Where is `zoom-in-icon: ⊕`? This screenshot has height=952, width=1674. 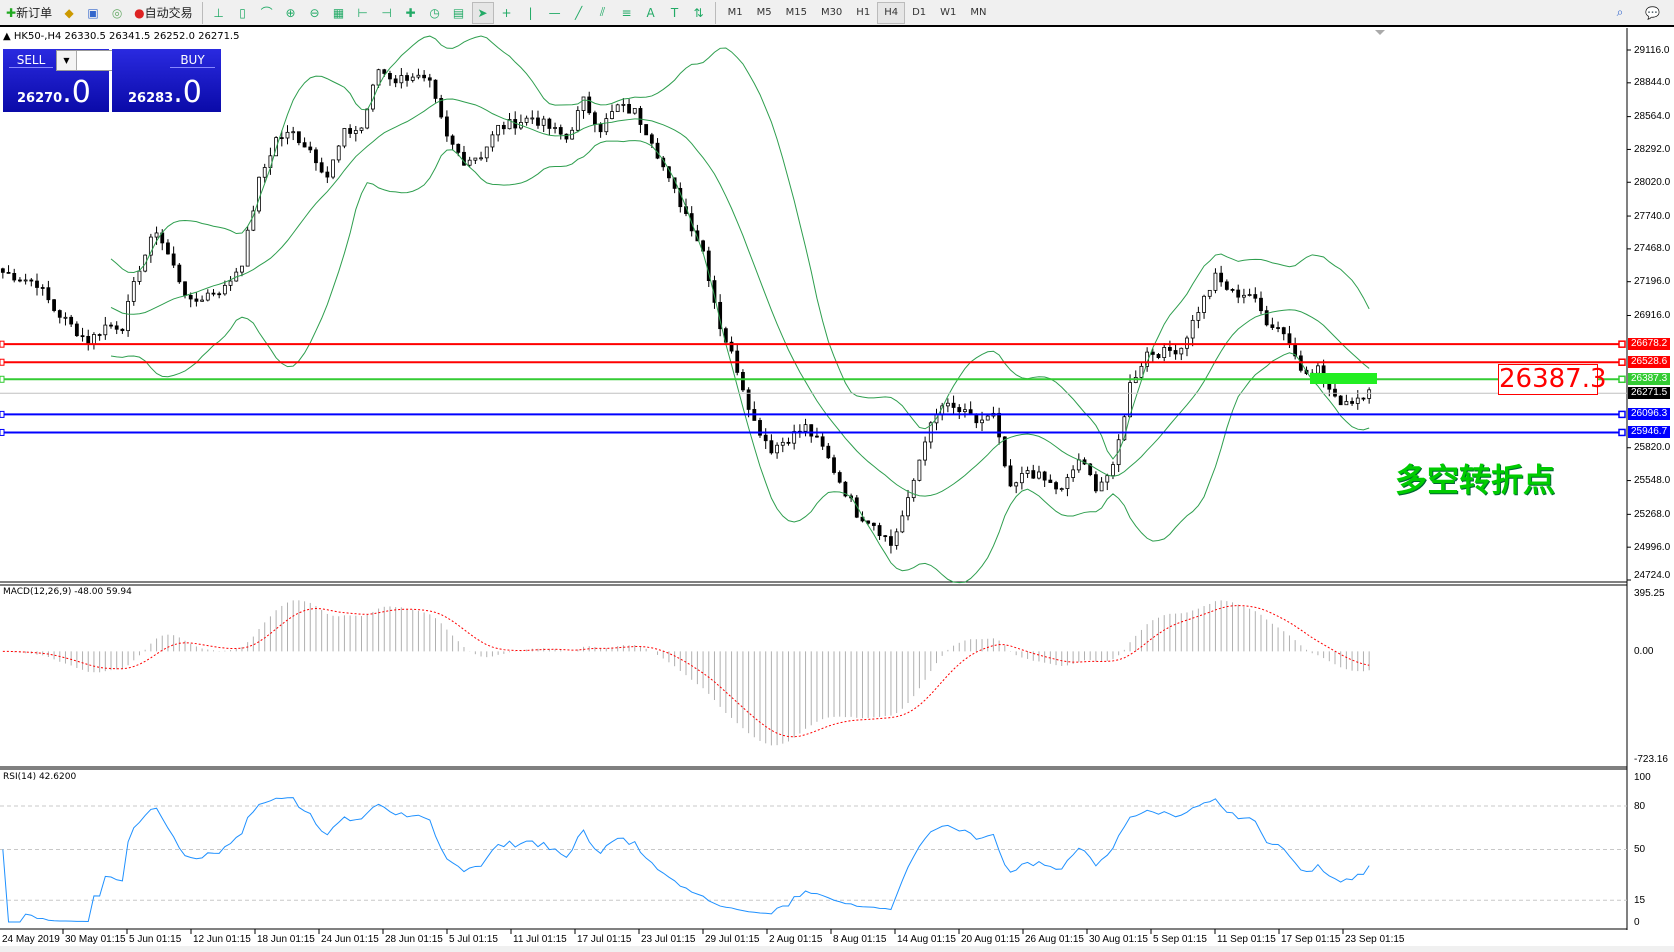
zoom-in-icon: ⊕ is located at coordinates (290, 12).